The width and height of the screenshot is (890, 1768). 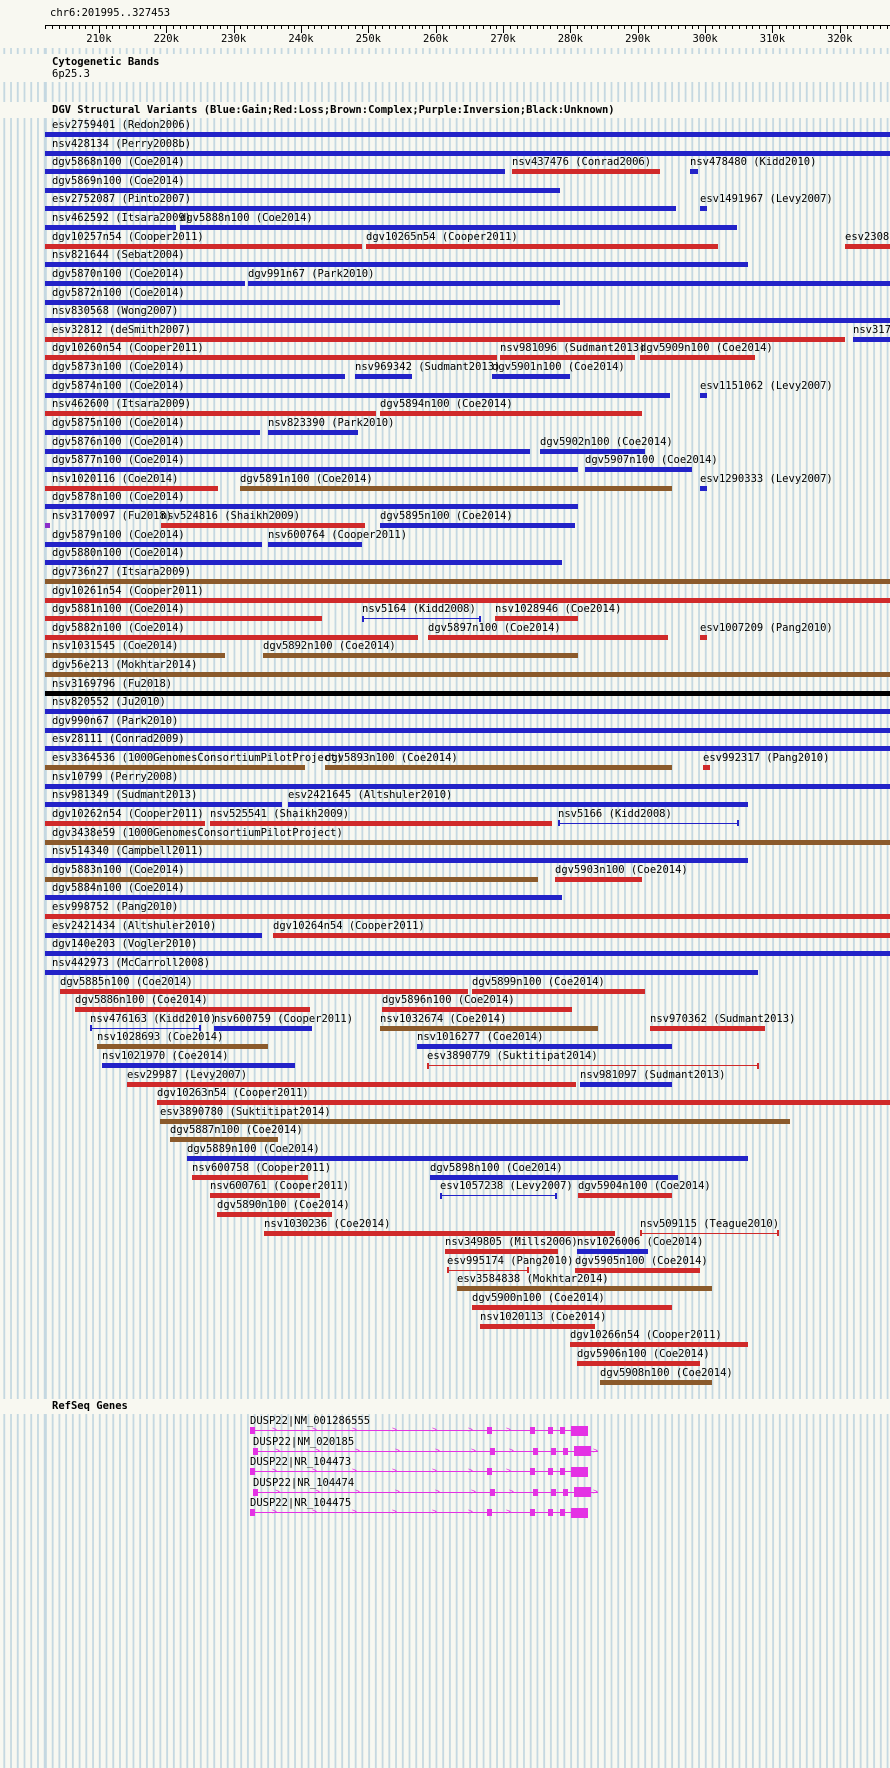 I want to click on variant-label: dgv5895n100 (Coe2014), so click(x=446, y=516).